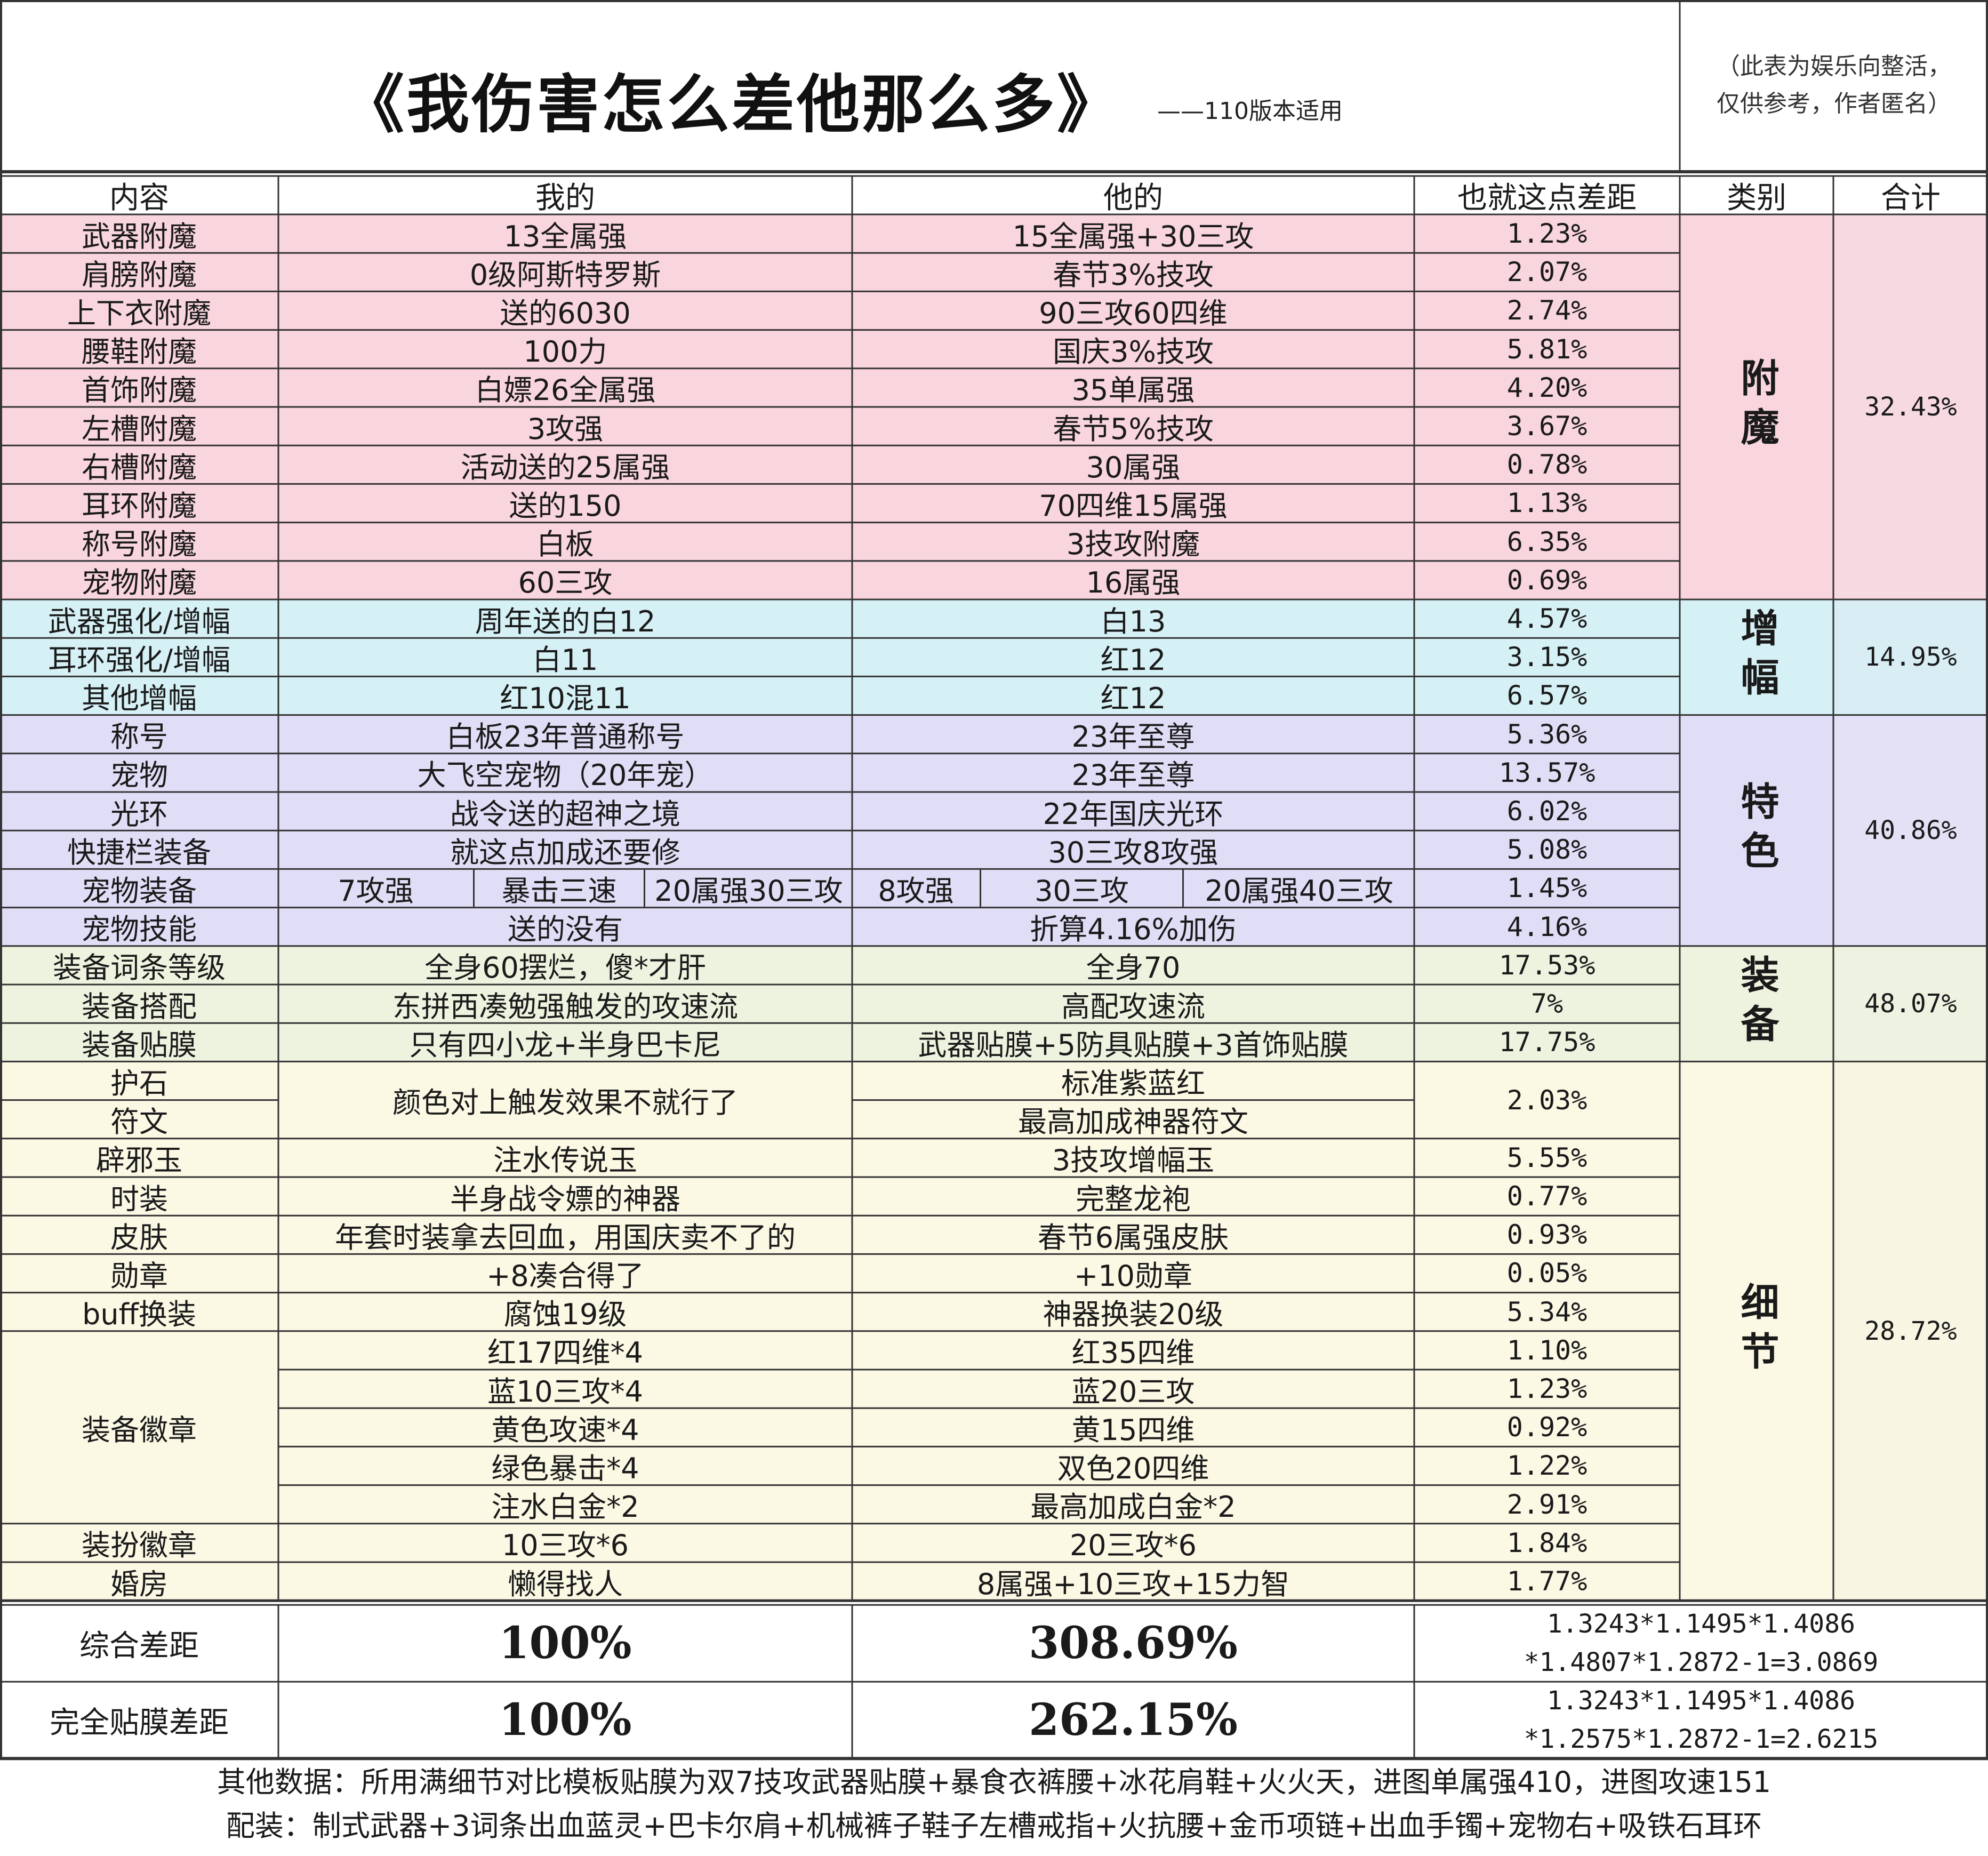 The height and width of the screenshot is (1856, 1988). Describe the element at coordinates (139, 387) in the screenshot. I see `row-item: 首饰附魔` at that location.